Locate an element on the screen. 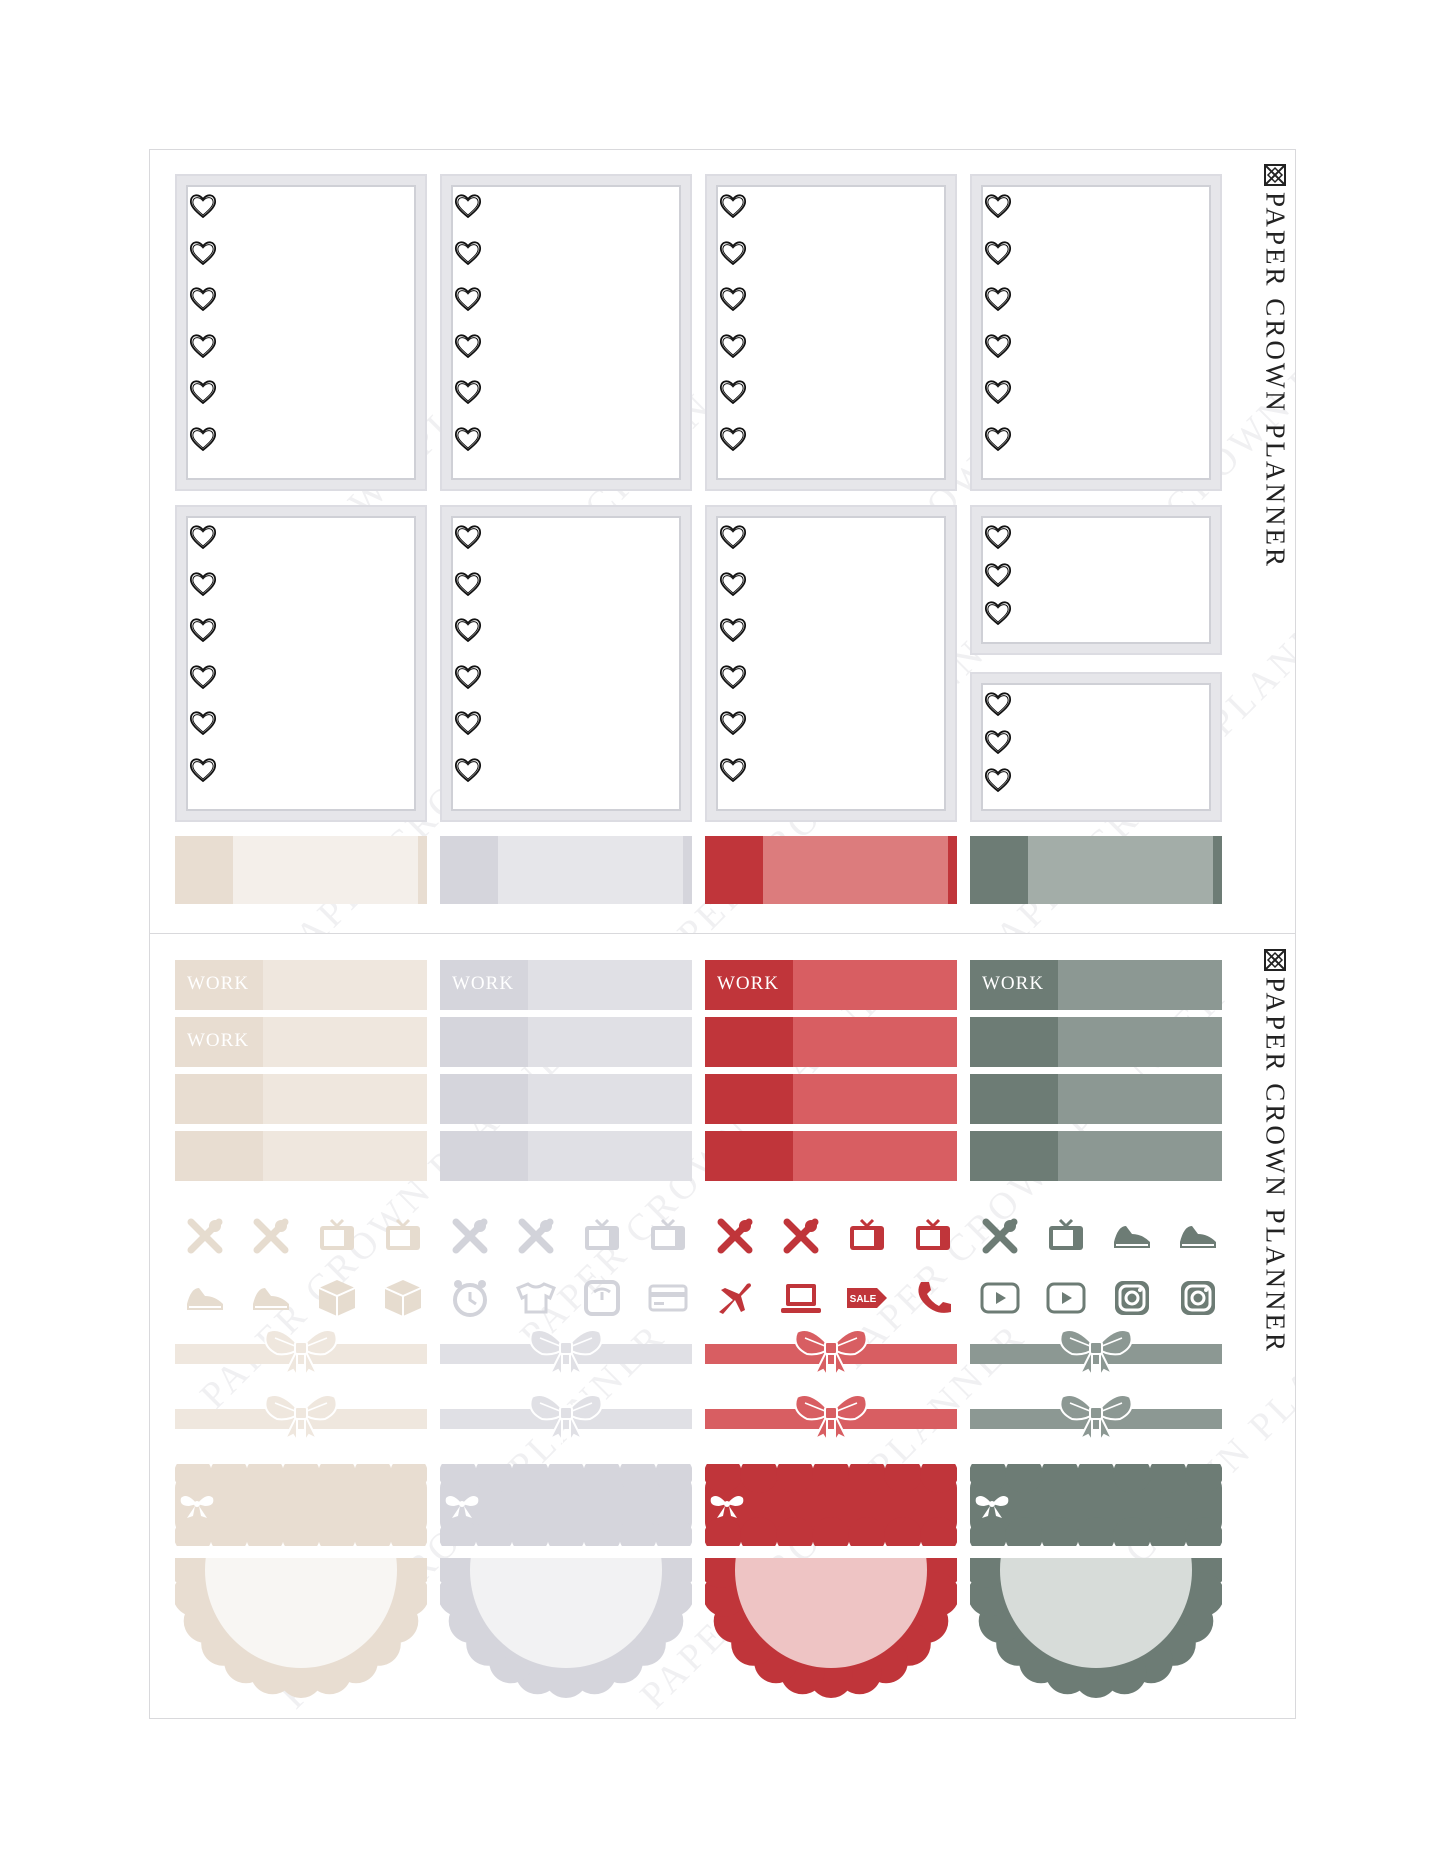 This screenshot has height=1870, width=1445. header-strip-grey is located at coordinates (566, 870).